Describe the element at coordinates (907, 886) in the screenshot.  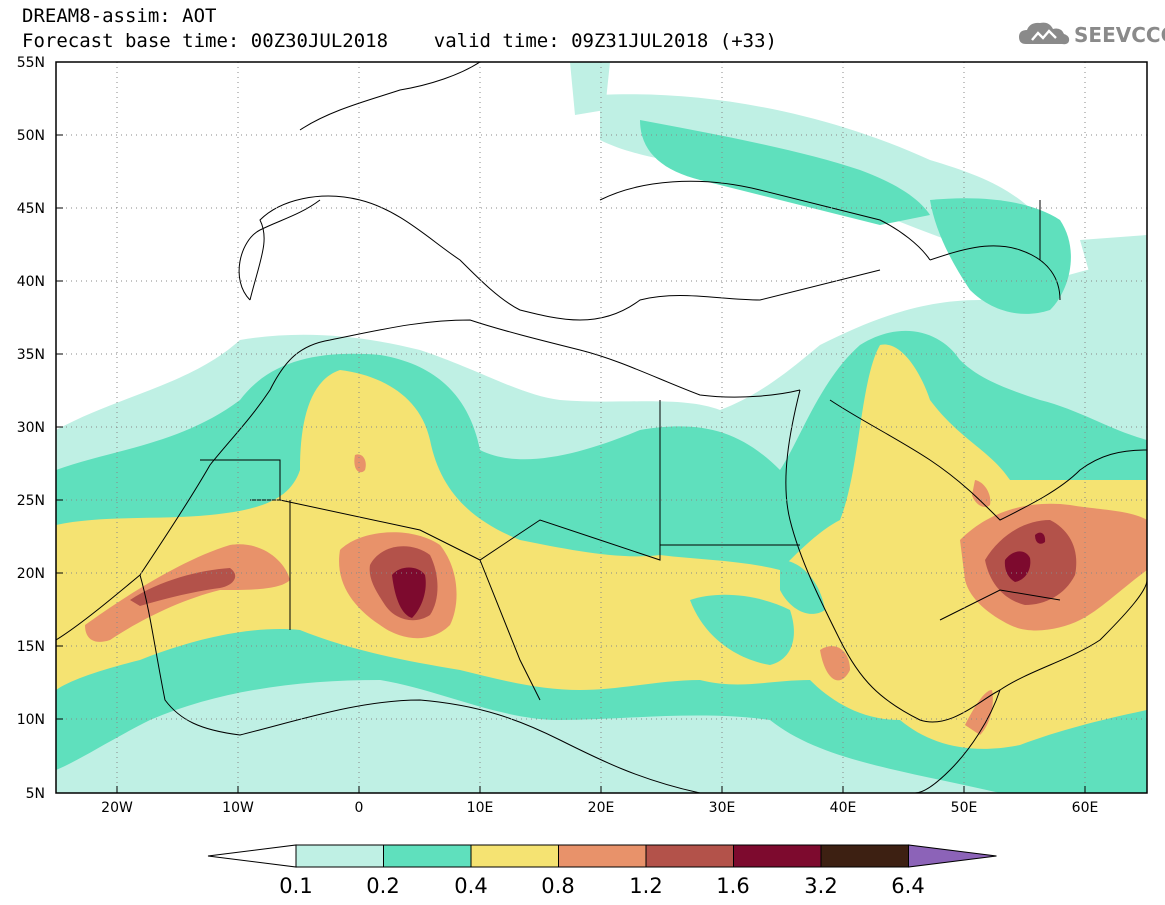
I see `colorbar-label: 6.4` at that location.